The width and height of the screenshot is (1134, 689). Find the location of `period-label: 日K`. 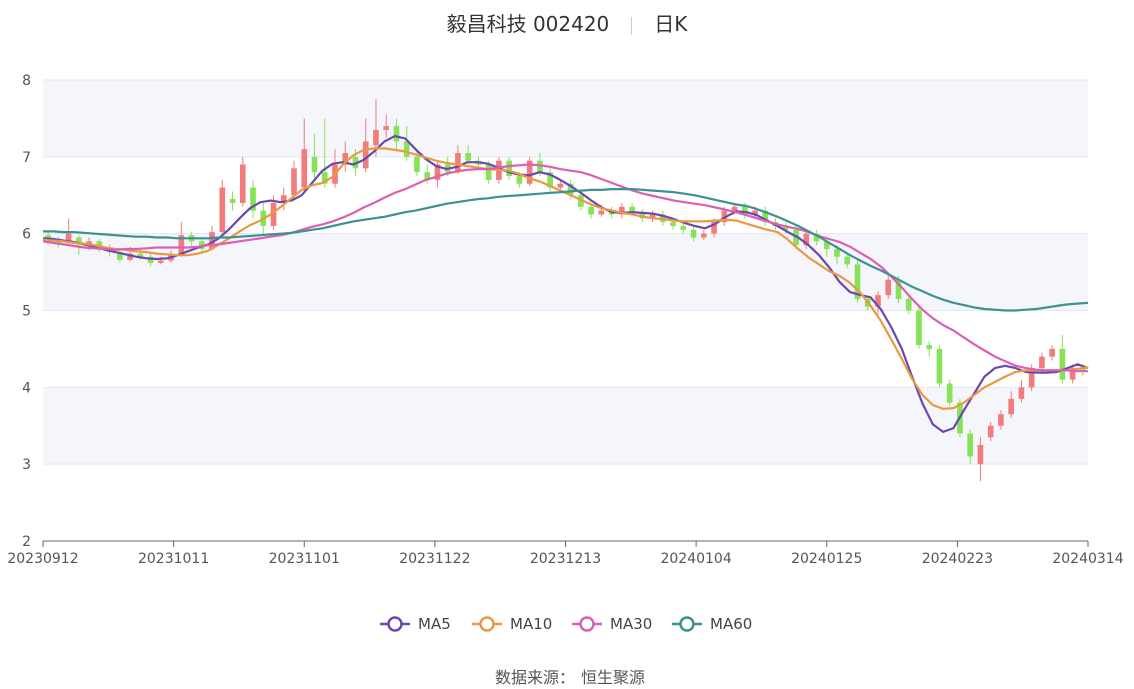

period-label: 日K is located at coordinates (671, 24).